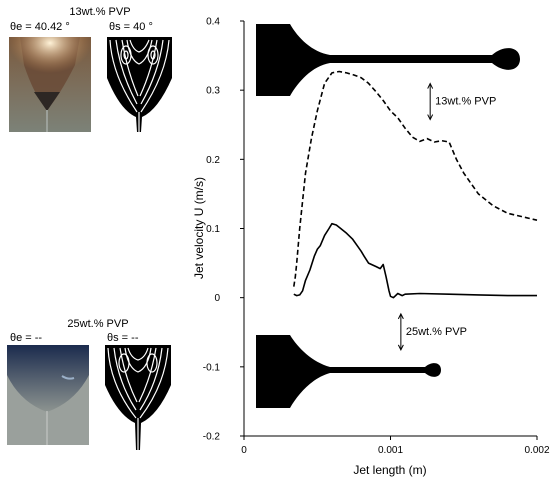 This screenshot has width=550, height=485. I want to click on annotation-label: 25wt.% PVP, so click(436, 332).